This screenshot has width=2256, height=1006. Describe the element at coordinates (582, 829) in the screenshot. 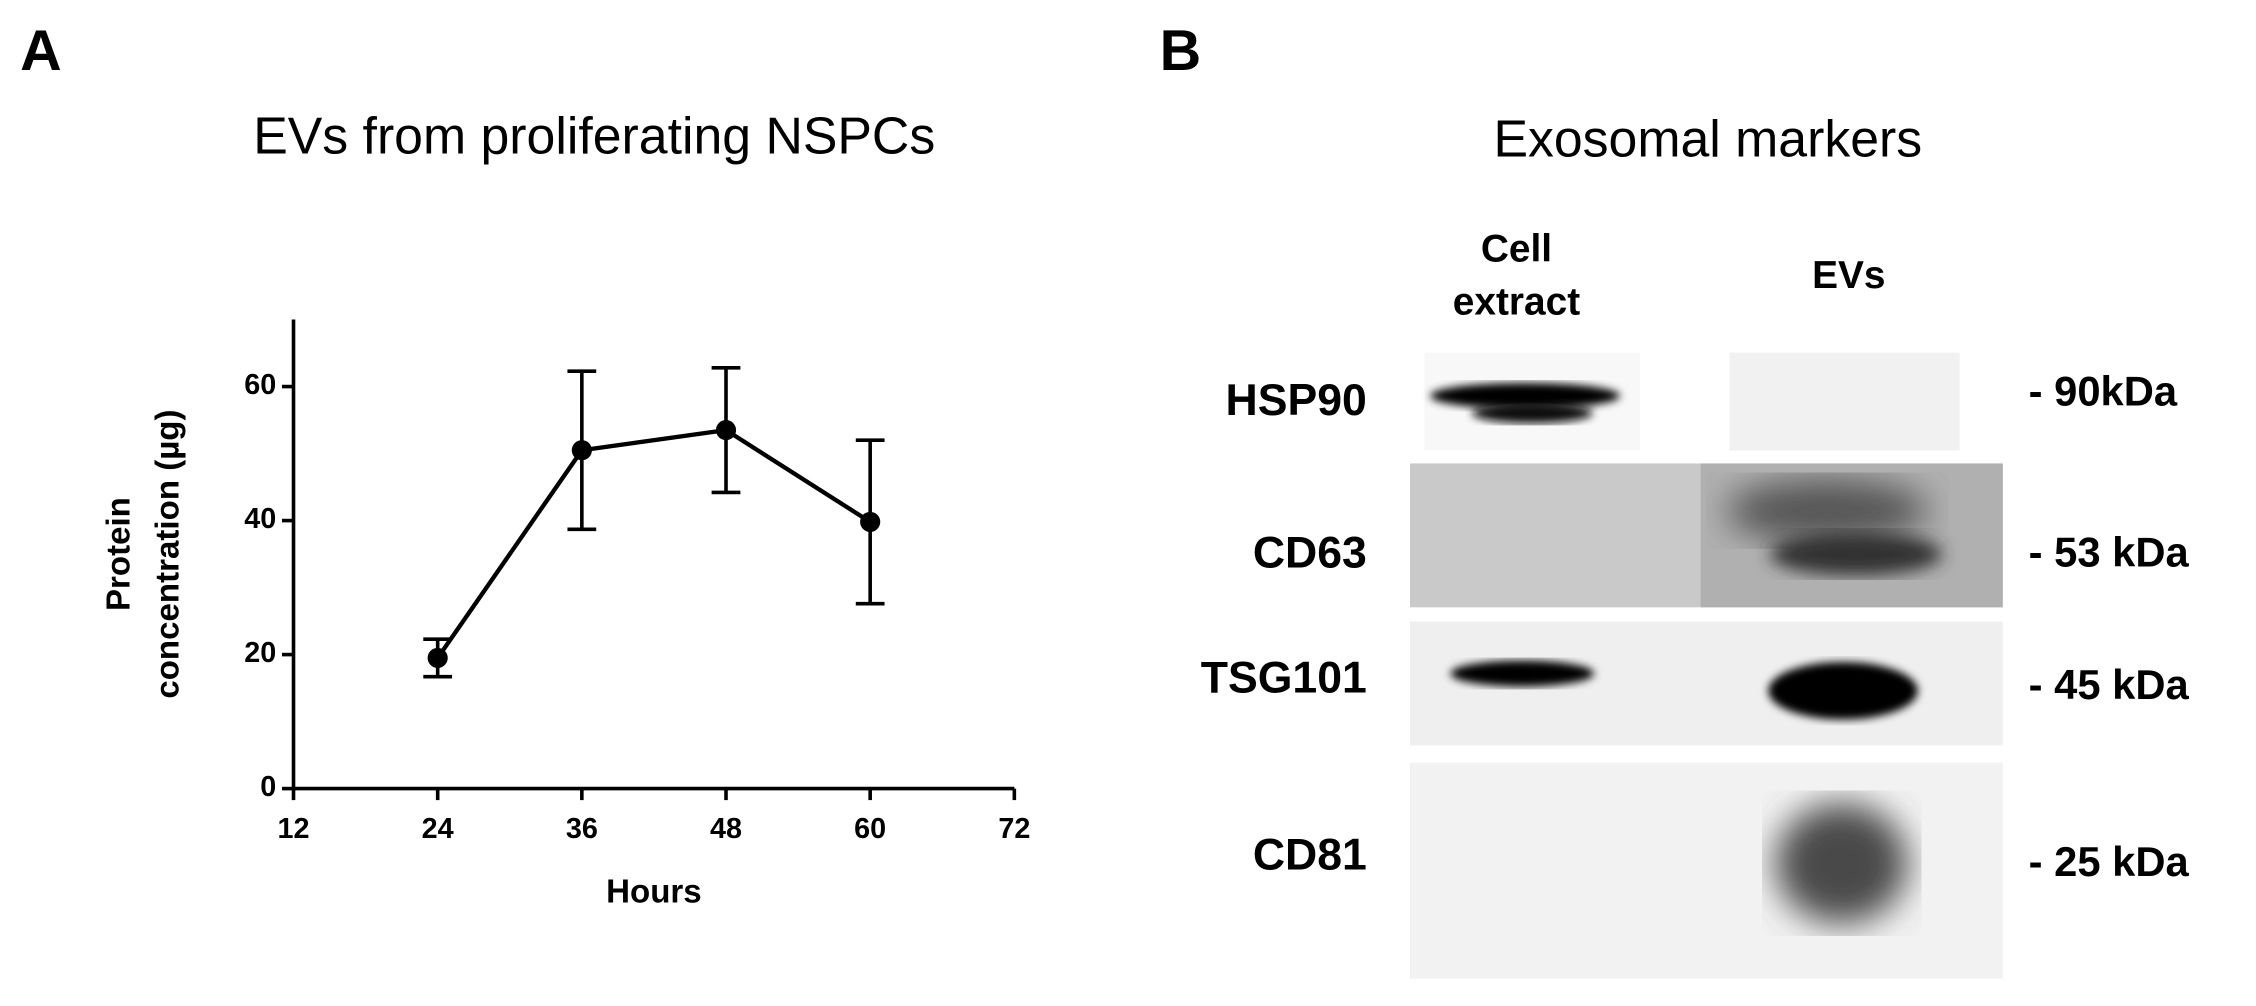

I see `x-tick-label: 36` at that location.